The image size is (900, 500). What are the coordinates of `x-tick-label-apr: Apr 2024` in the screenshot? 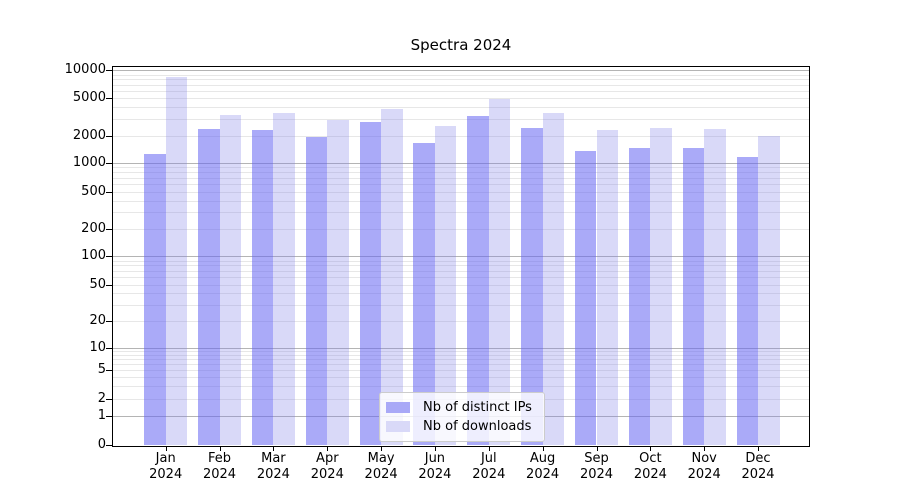 It's located at (327, 466).